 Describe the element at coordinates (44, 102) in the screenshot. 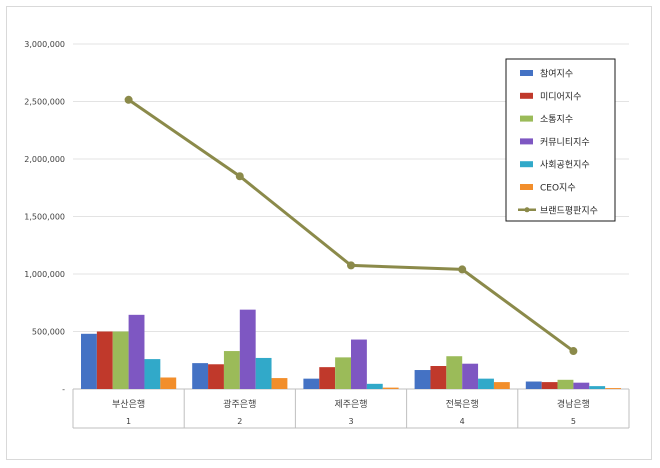

I see `y-tick-label: 2,500,000` at that location.